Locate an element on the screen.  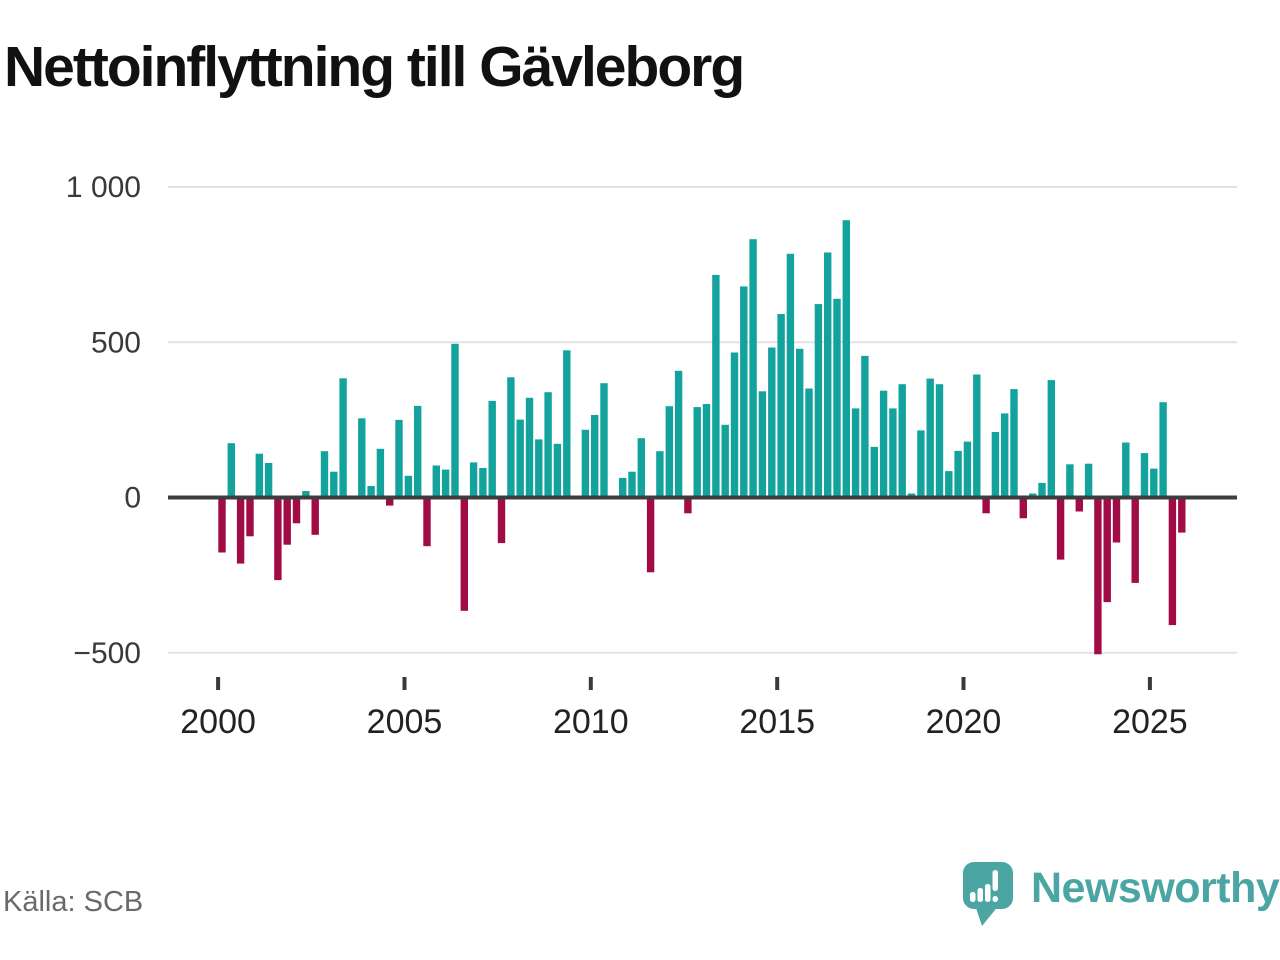
bar-2000-q3 is located at coordinates (240, 530).